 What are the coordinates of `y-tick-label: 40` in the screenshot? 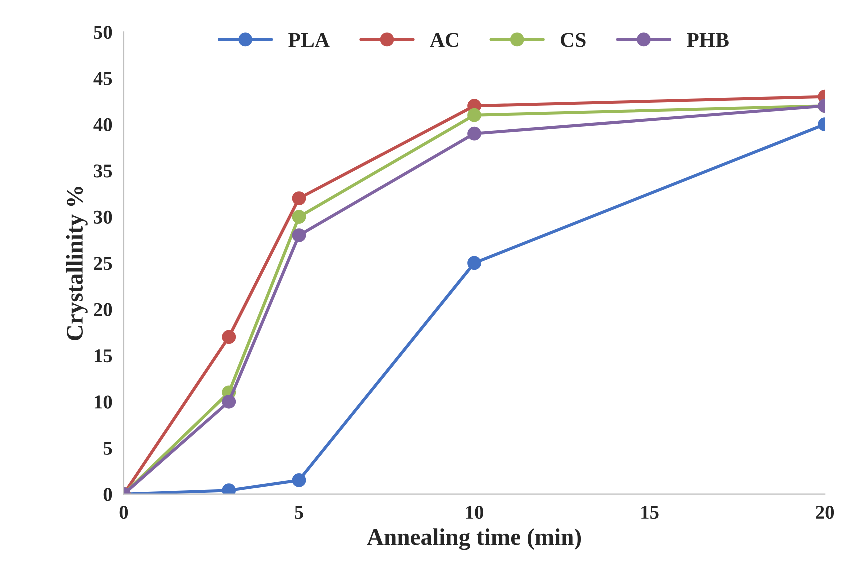 It's located at (103, 125).